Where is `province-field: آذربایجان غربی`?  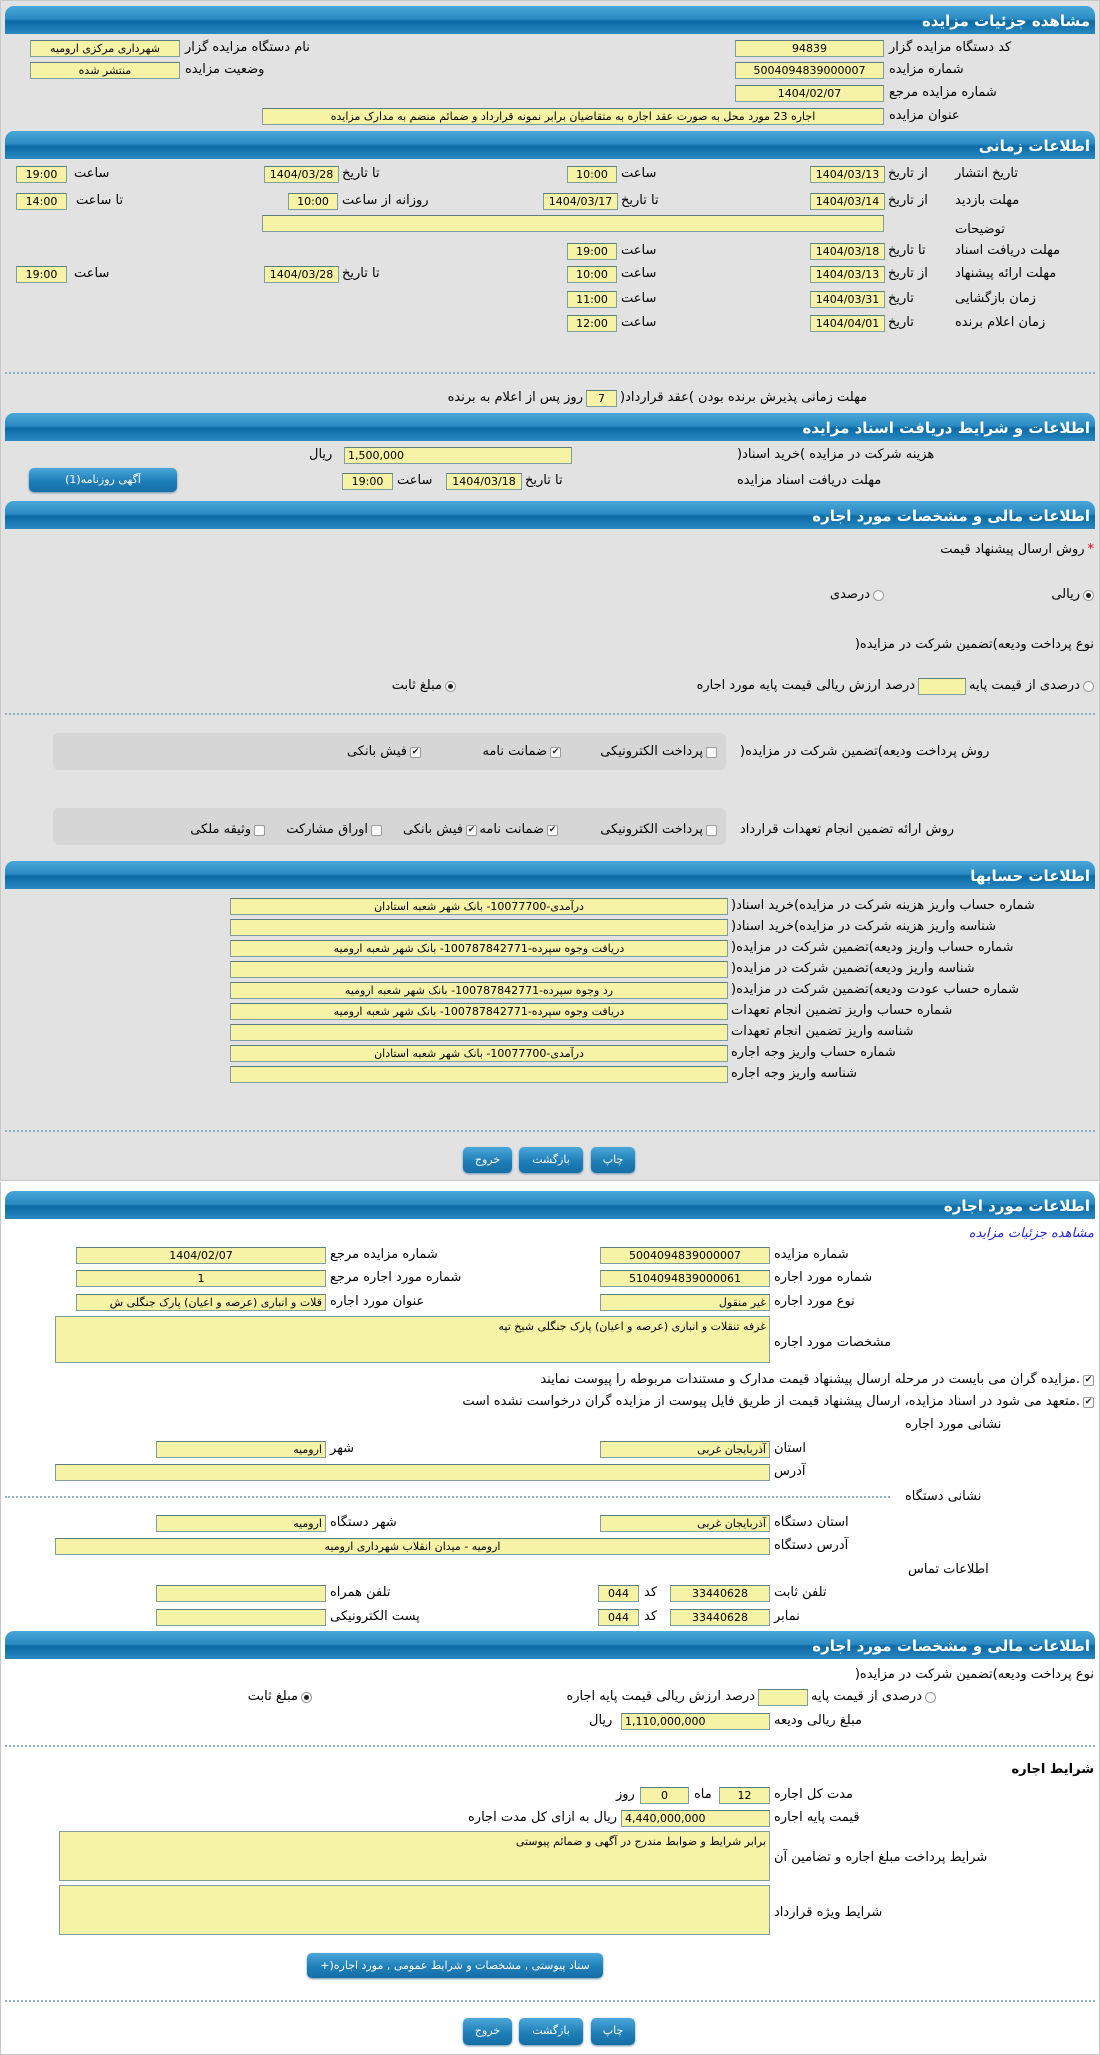
province-field: آذربایجان غربی is located at coordinates (685, 1449).